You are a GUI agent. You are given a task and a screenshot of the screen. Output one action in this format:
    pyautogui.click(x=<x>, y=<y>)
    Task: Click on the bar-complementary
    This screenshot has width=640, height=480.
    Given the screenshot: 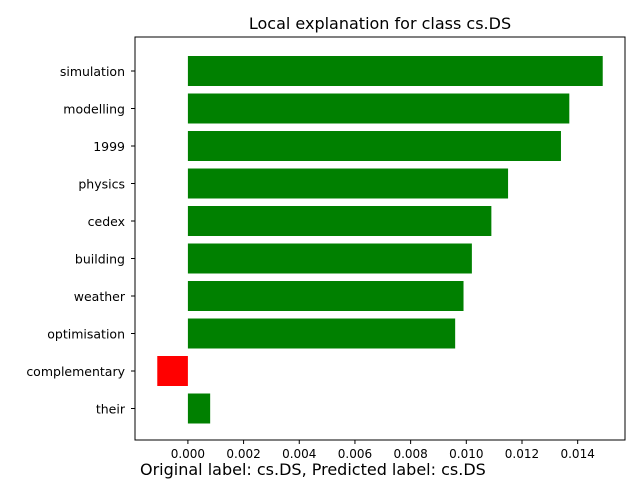 What is the action you would take?
    pyautogui.click(x=172, y=371)
    